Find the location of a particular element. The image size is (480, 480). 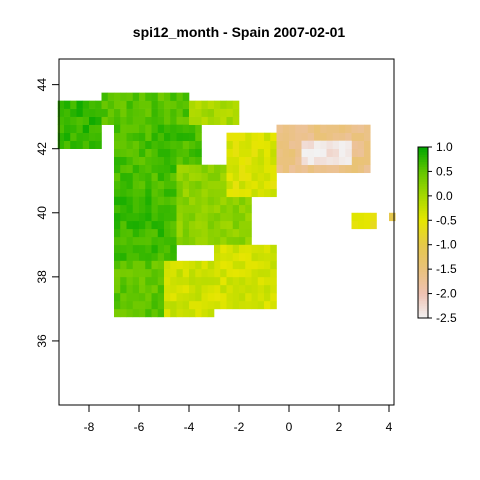

y-tick-label: 42 is located at coordinates (42, 149).